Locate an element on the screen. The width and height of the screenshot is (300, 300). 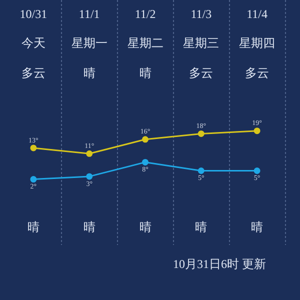
text: 星期一 is located at coordinates (89, 43).